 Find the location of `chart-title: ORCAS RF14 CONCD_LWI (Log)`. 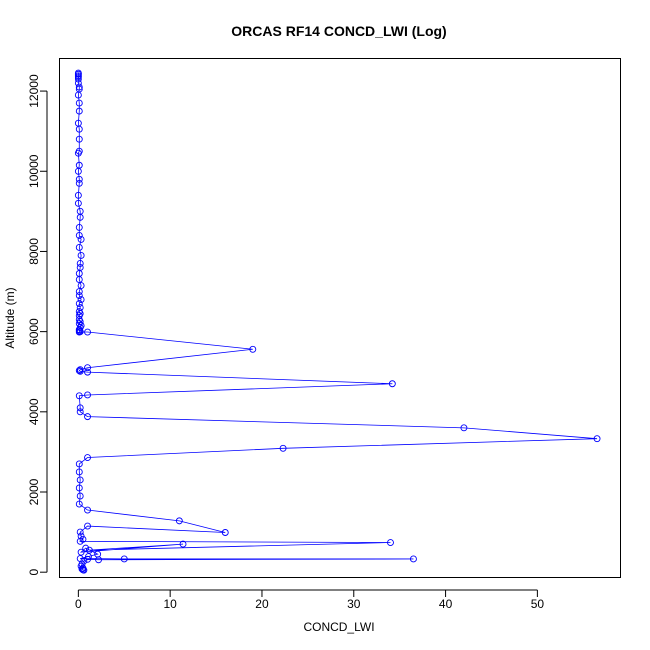

chart-title: ORCAS RF14 CONCD_LWI (Log) is located at coordinates (338, 31).